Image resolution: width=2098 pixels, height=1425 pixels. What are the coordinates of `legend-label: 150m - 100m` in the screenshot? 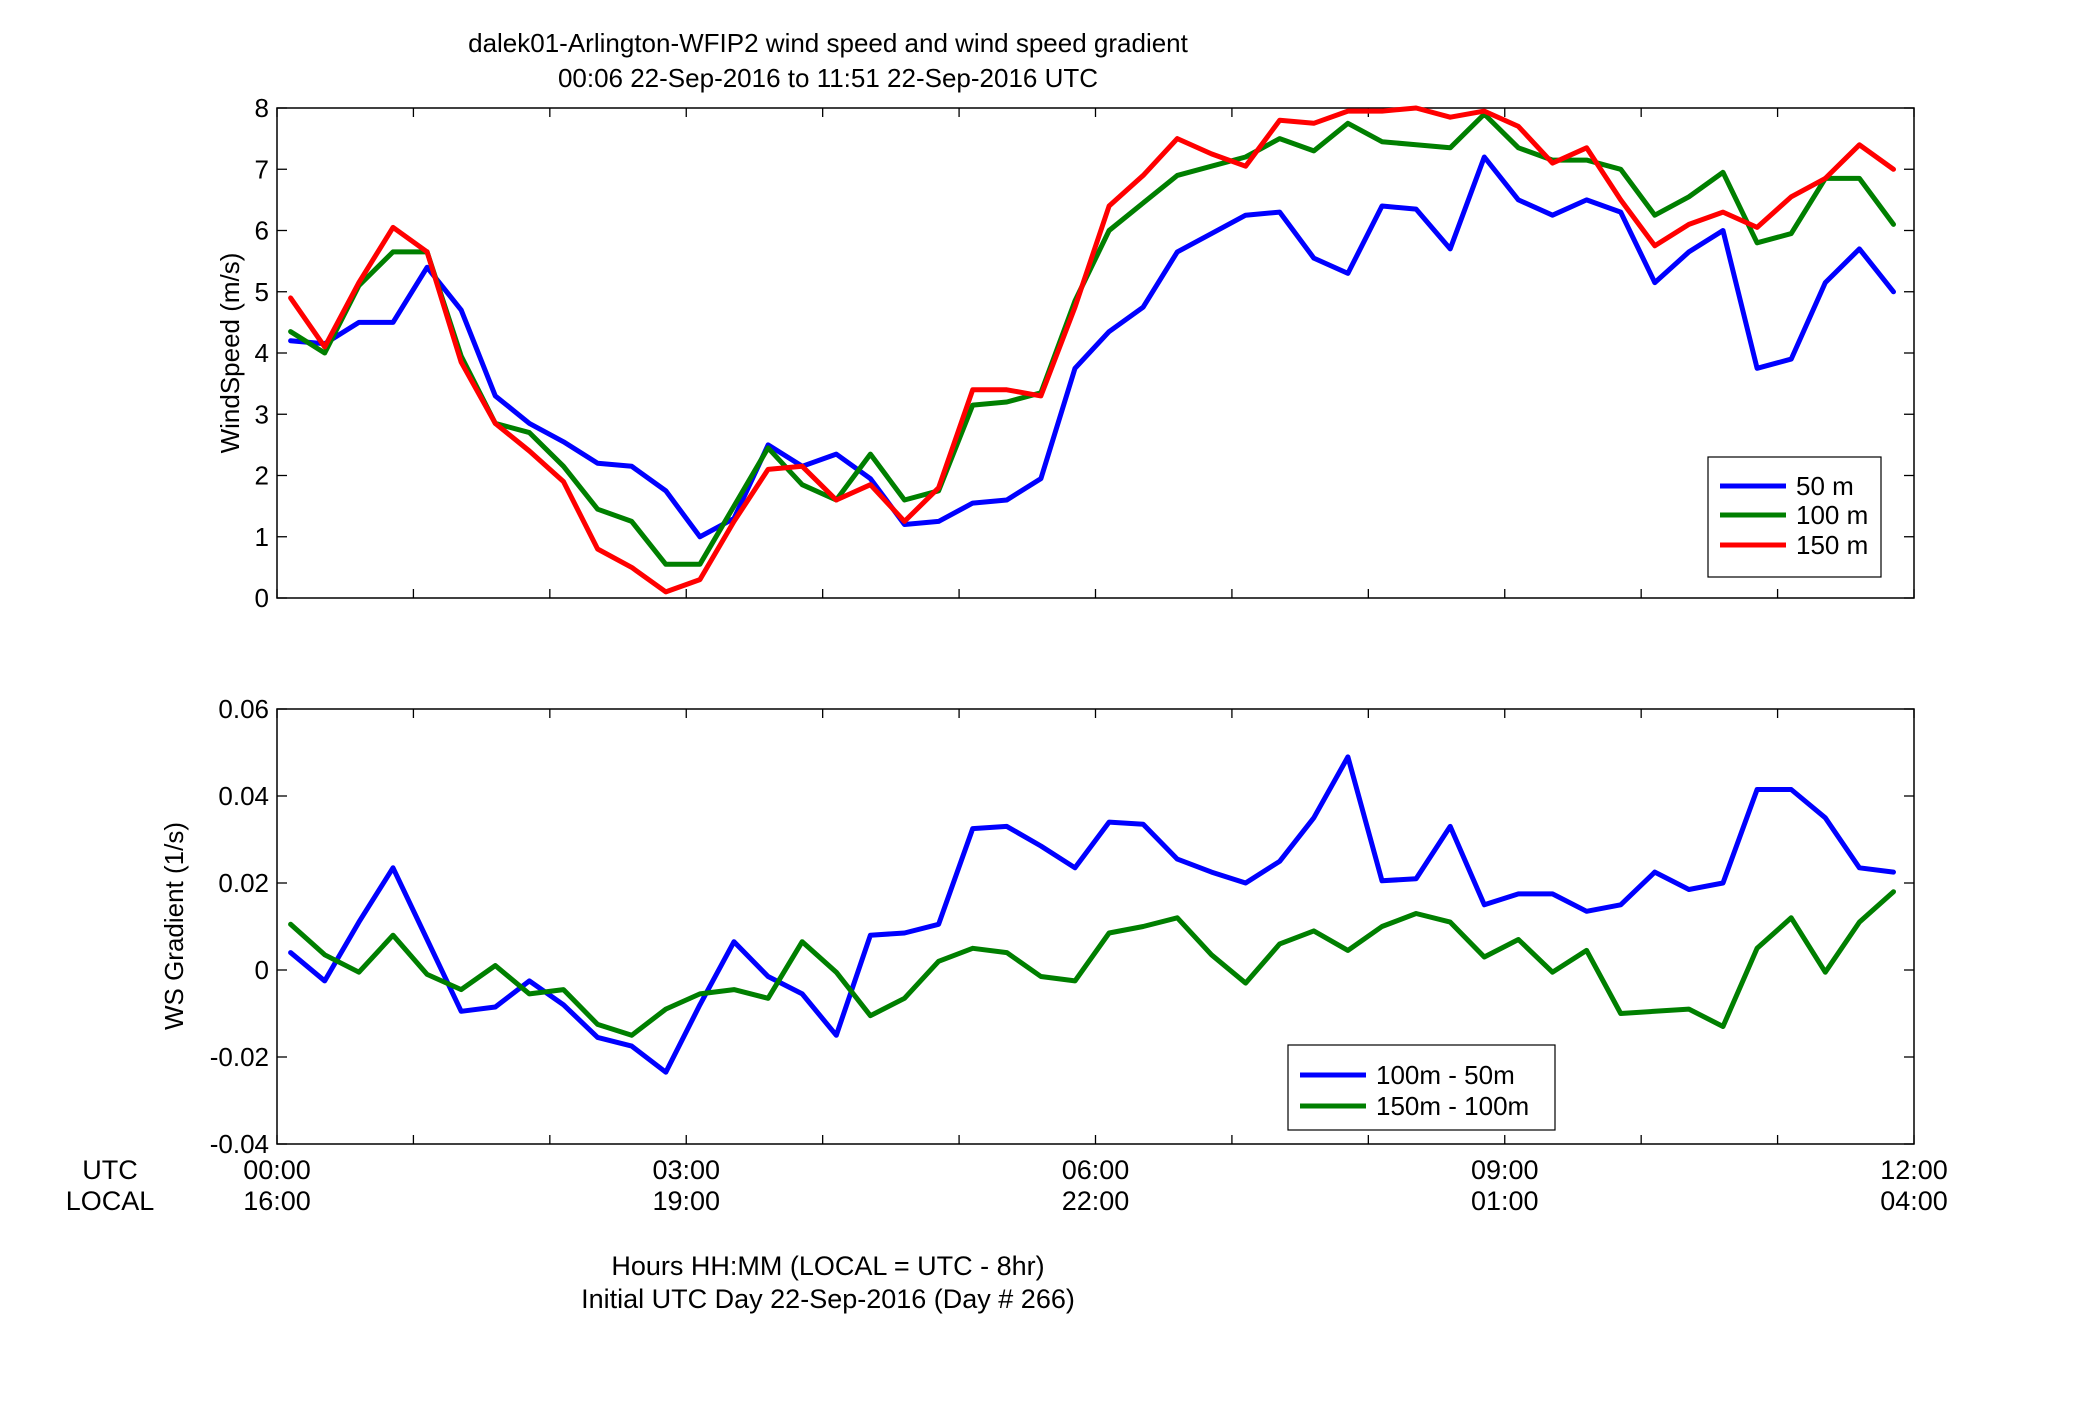 It's located at (1452, 1106).